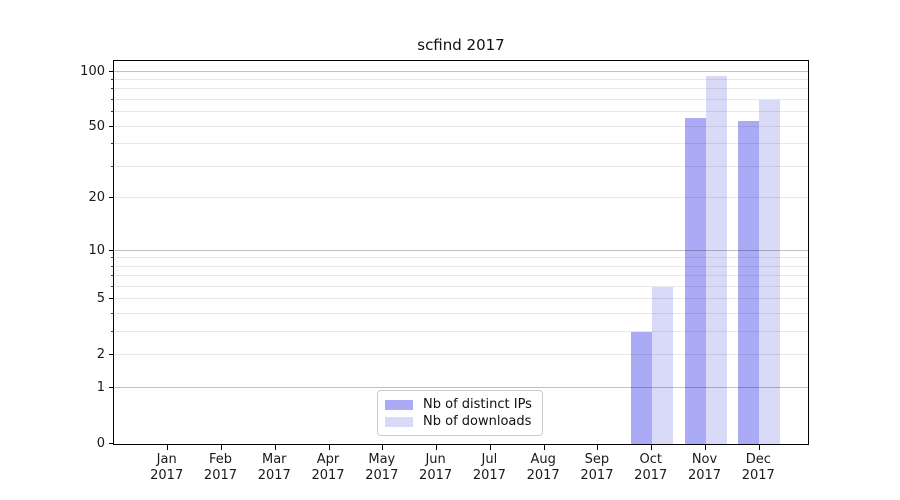 The width and height of the screenshot is (900, 500). What do you see at coordinates (598, 447) in the screenshot?
I see `x-tick-sep` at bounding box center [598, 447].